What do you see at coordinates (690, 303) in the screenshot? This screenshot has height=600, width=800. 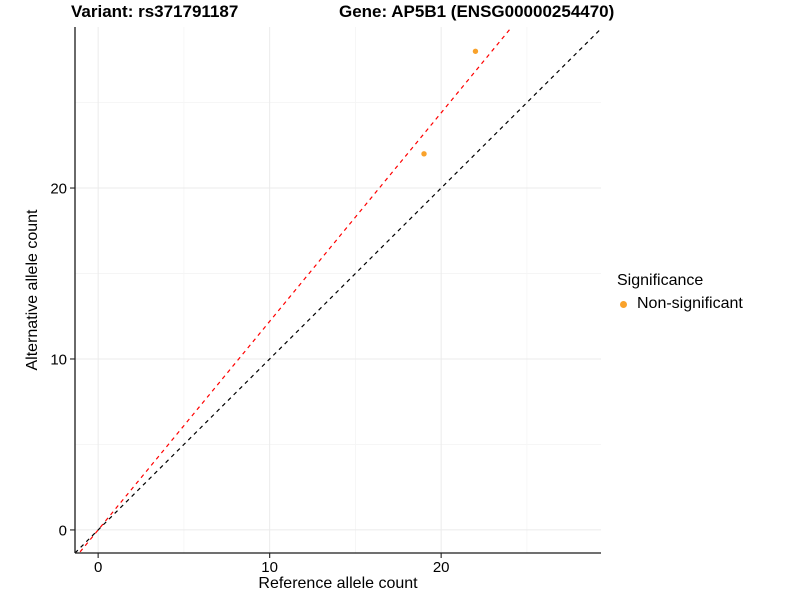 I see `legend-item-label: Non-significant` at bounding box center [690, 303].